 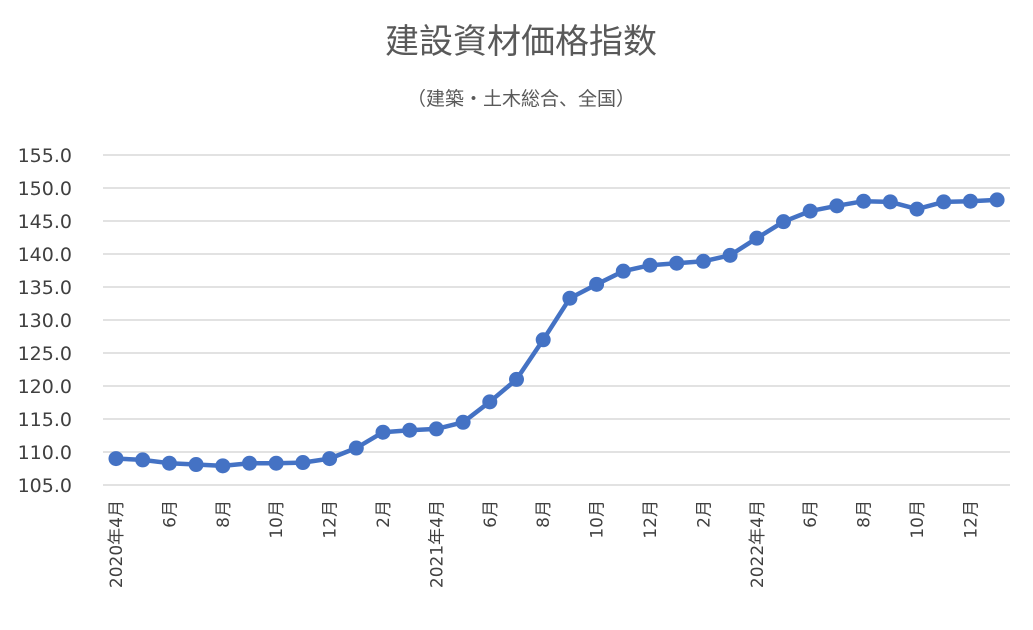 What do you see at coordinates (45, 222) in the screenshot?
I see `y-tick-label: 145.0` at bounding box center [45, 222].